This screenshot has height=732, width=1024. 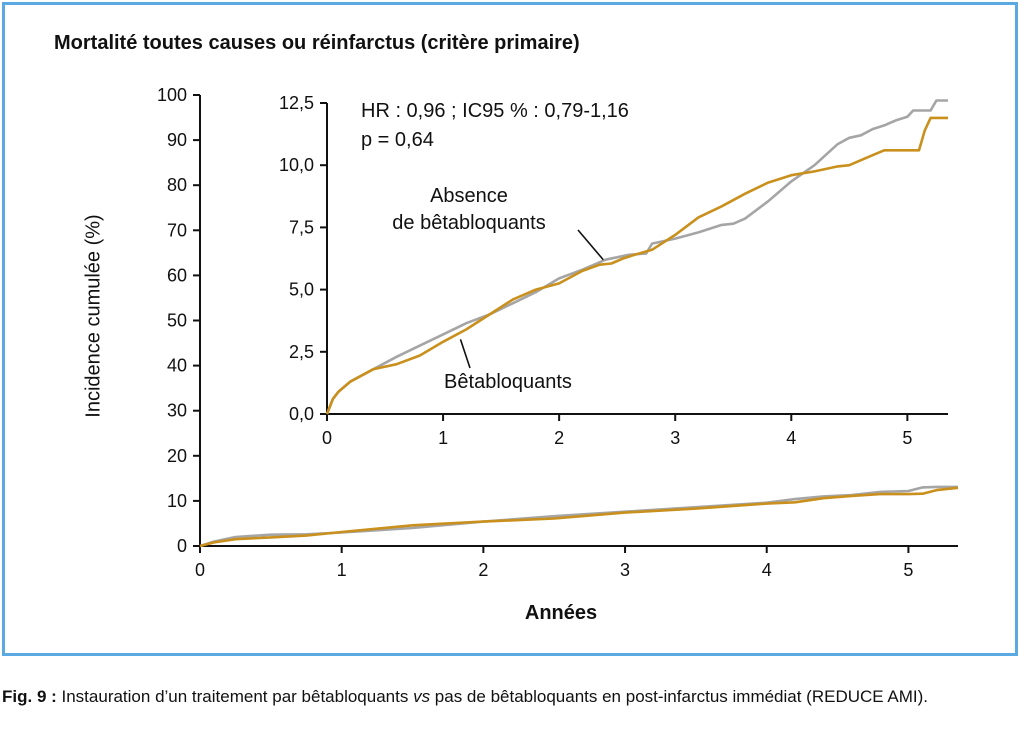 I want to click on main-y-tick-label: 10, so click(x=177, y=501).